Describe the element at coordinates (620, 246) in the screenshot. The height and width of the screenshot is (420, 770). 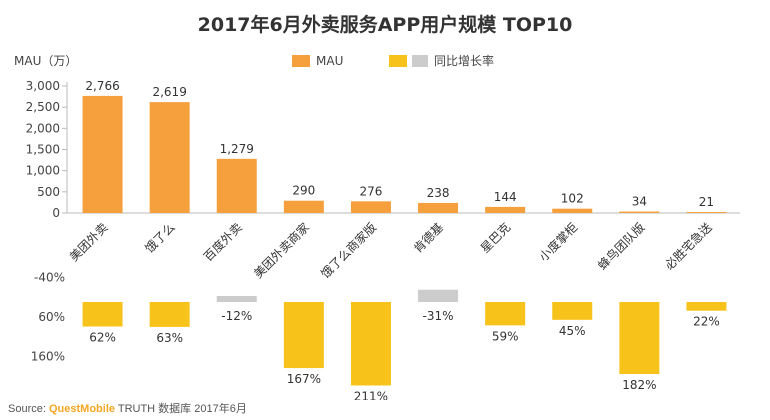
I see `category-label: 蜂鸟团队版` at that location.